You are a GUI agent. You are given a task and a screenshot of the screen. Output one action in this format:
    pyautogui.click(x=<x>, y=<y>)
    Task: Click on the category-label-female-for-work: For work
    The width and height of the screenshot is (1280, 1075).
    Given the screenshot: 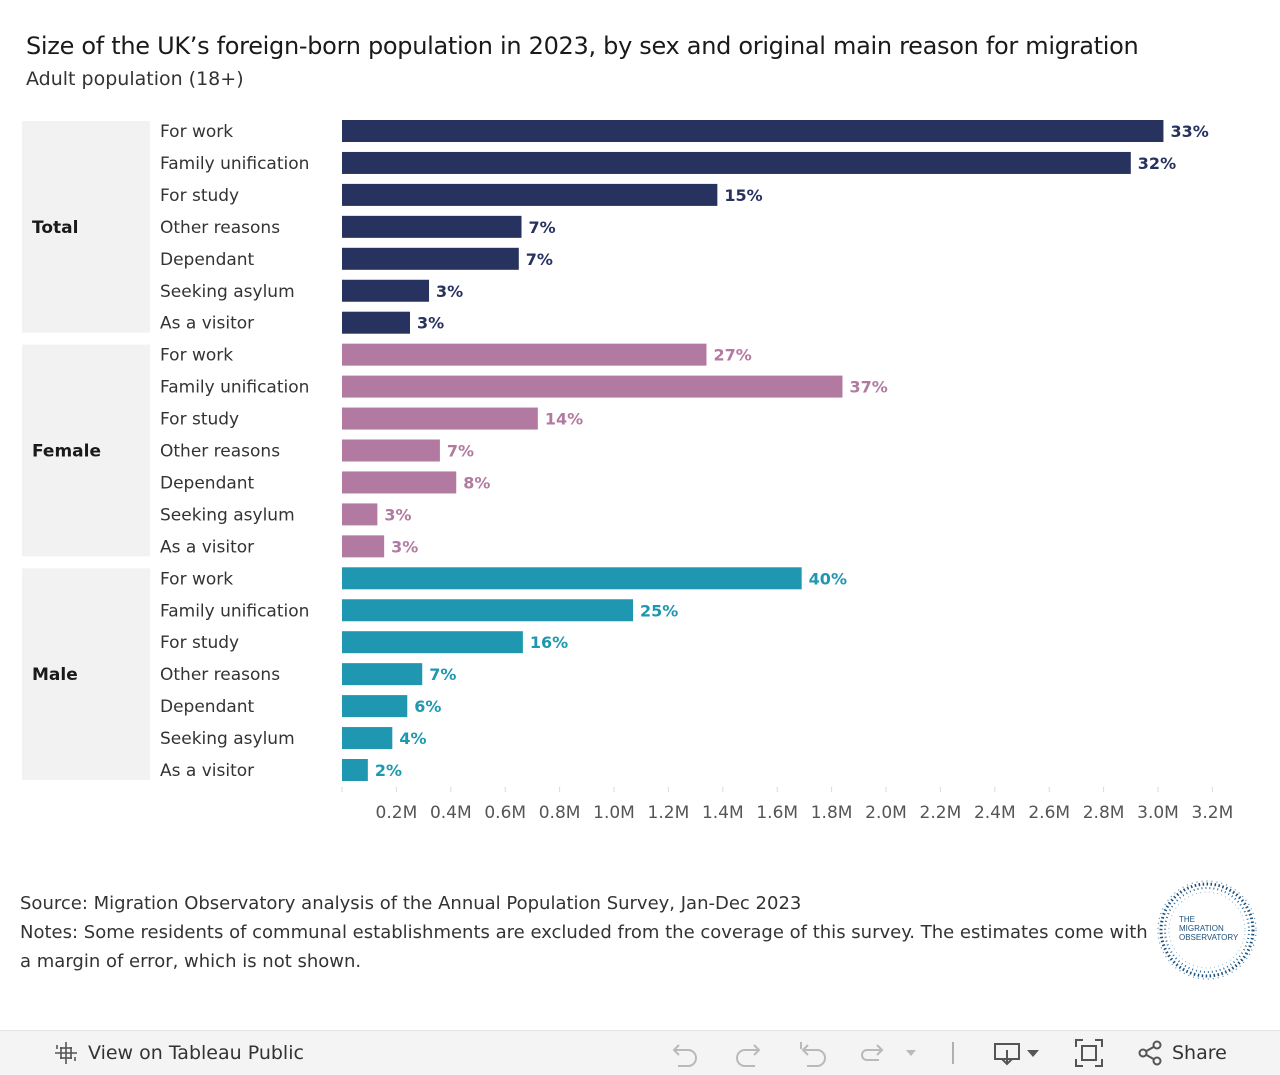 What is the action you would take?
    pyautogui.click(x=196, y=356)
    